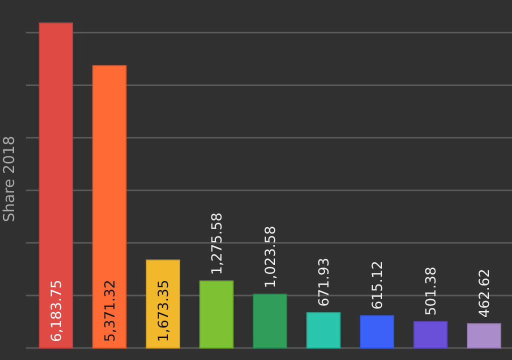 This screenshot has height=360, width=512. Describe the element at coordinates (270, 257) in the screenshot. I see `data-label: 1,023.58` at that location.